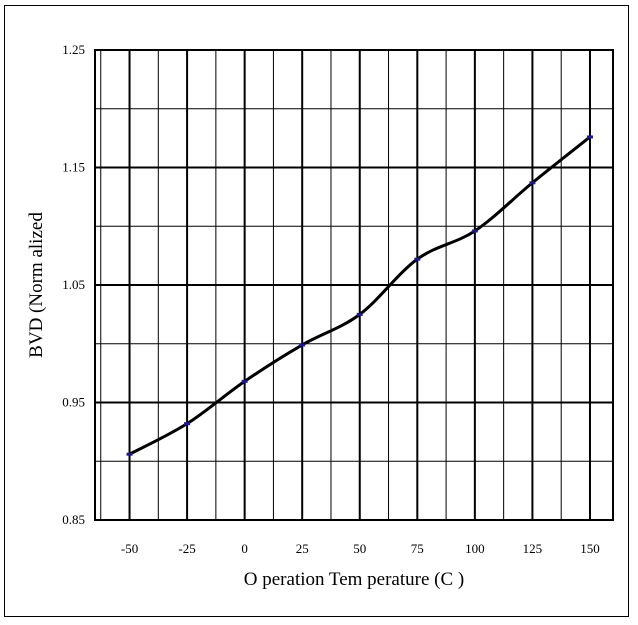 The image size is (638, 625). What do you see at coordinates (475, 548) in the screenshot?
I see `x-tick-label: 100` at bounding box center [475, 548].